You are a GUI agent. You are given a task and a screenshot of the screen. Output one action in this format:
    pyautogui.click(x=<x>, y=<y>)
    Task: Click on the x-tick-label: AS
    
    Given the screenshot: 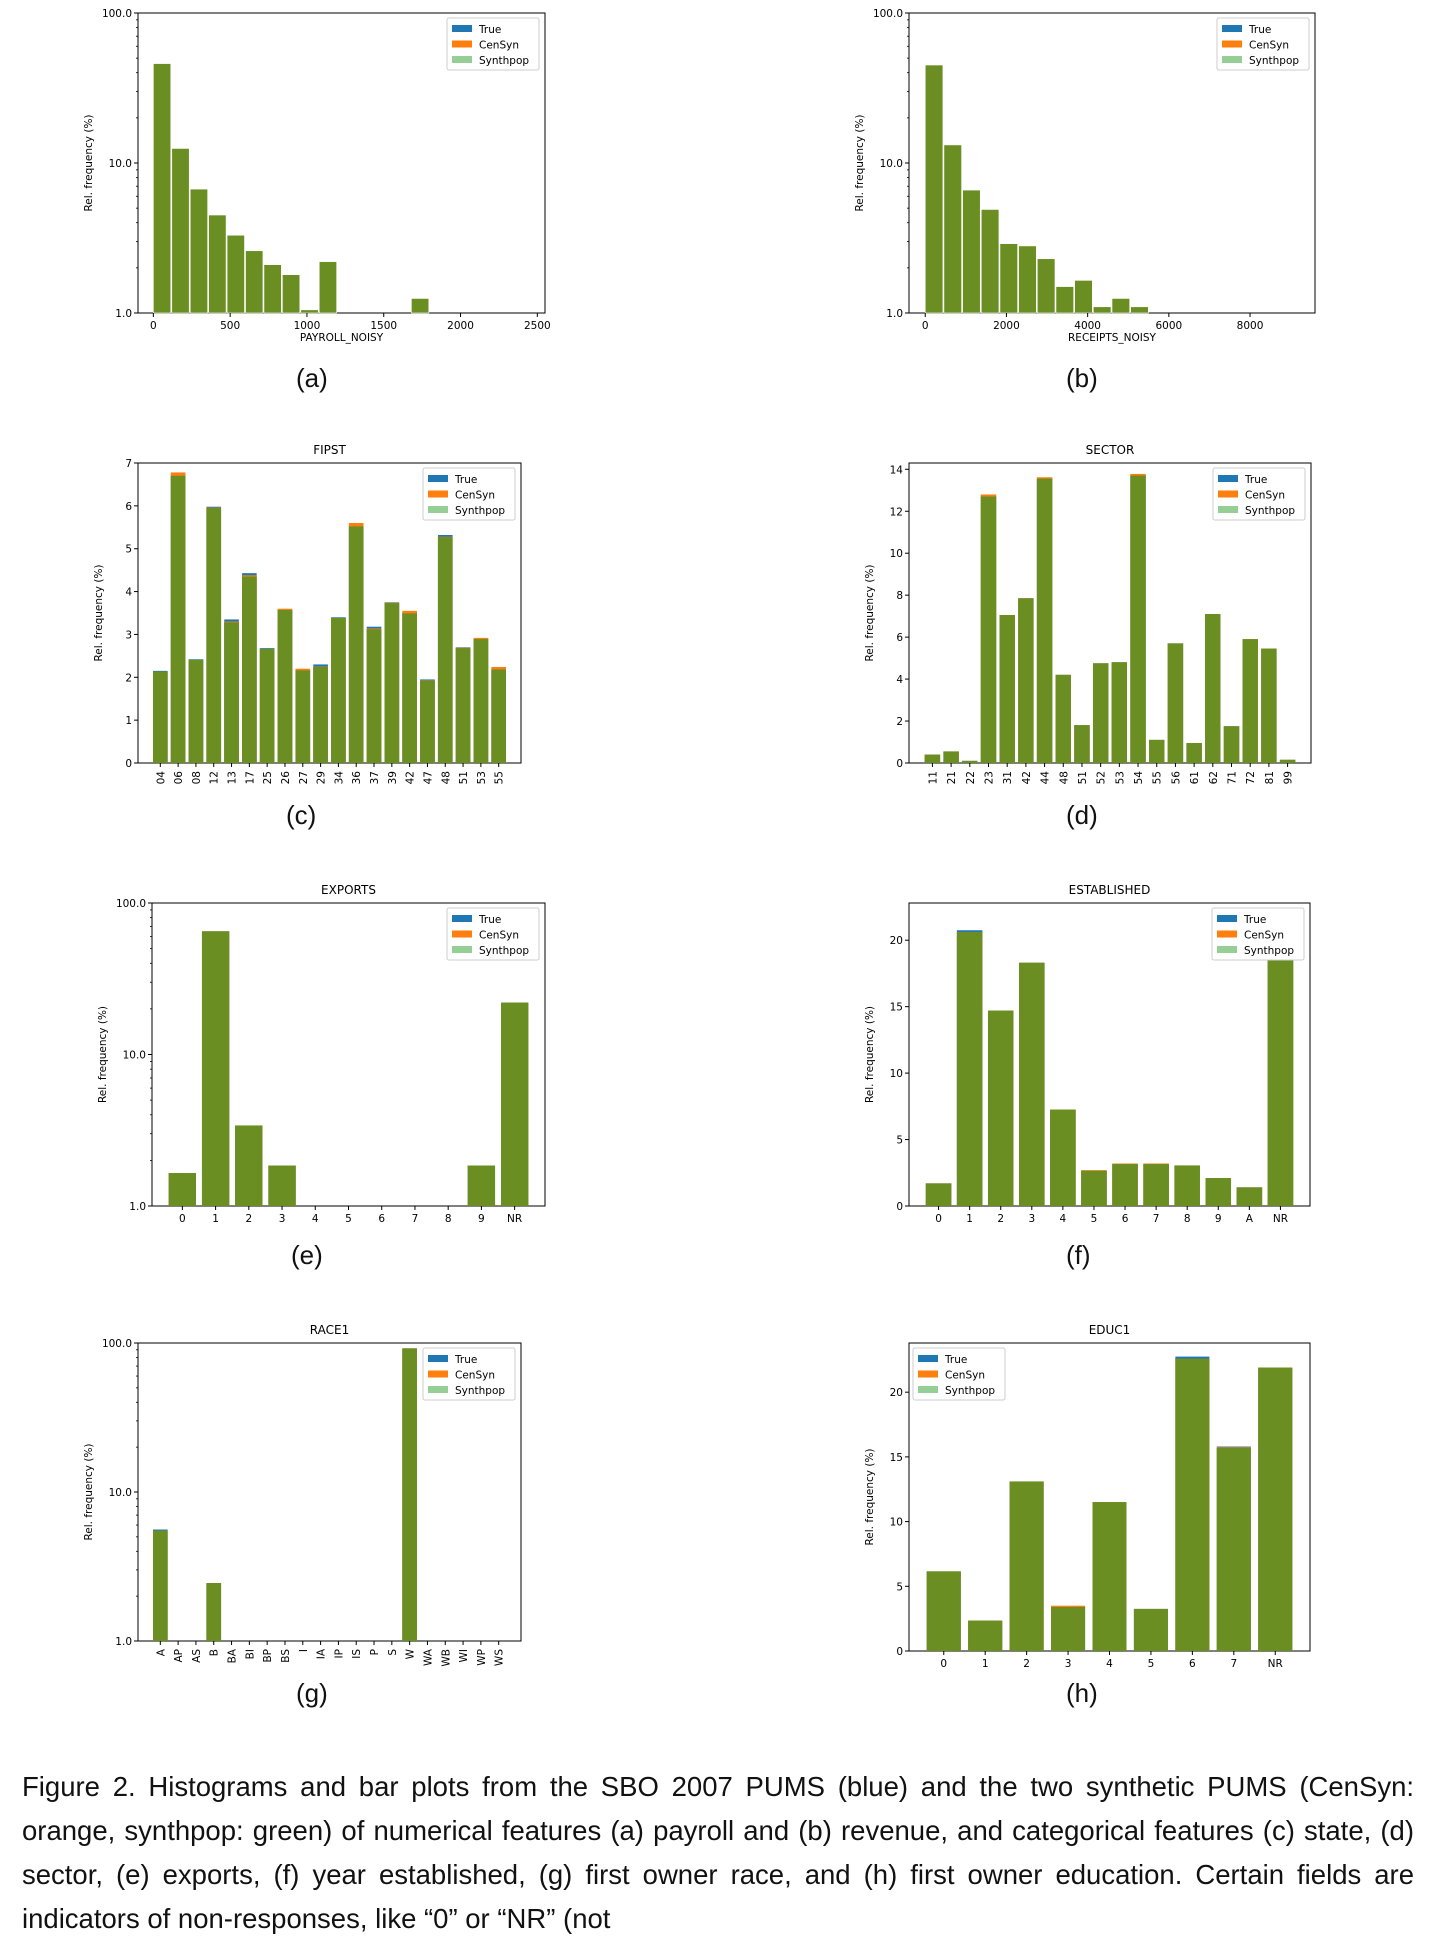 What is the action you would take?
    pyautogui.click(x=197, y=1656)
    